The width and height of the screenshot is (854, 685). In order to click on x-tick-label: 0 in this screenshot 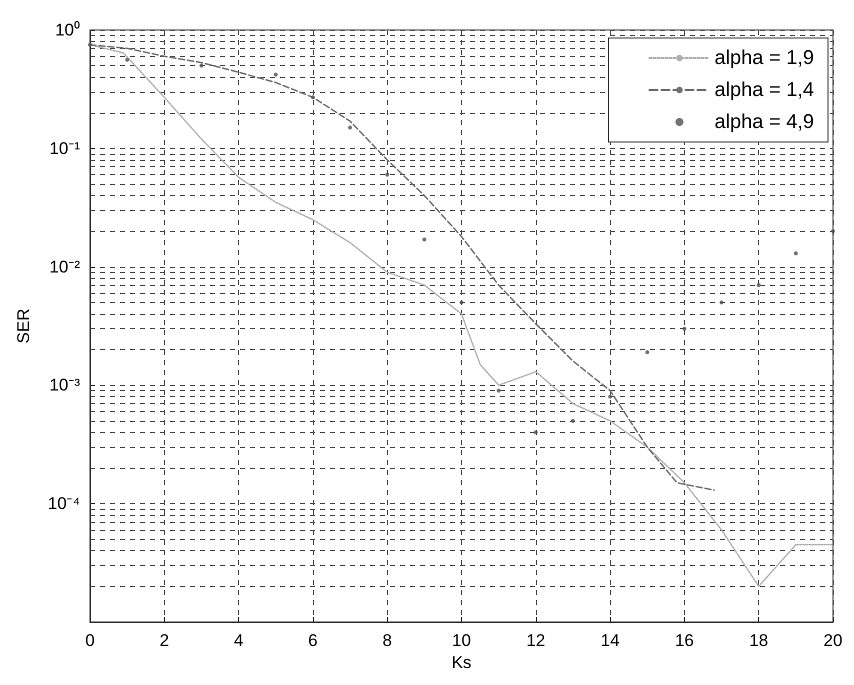, I will do `click(90, 640)`.